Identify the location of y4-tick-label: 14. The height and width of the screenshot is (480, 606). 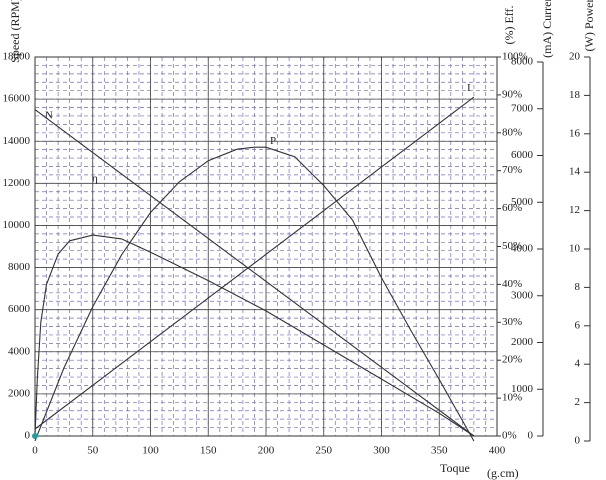
(575, 172).